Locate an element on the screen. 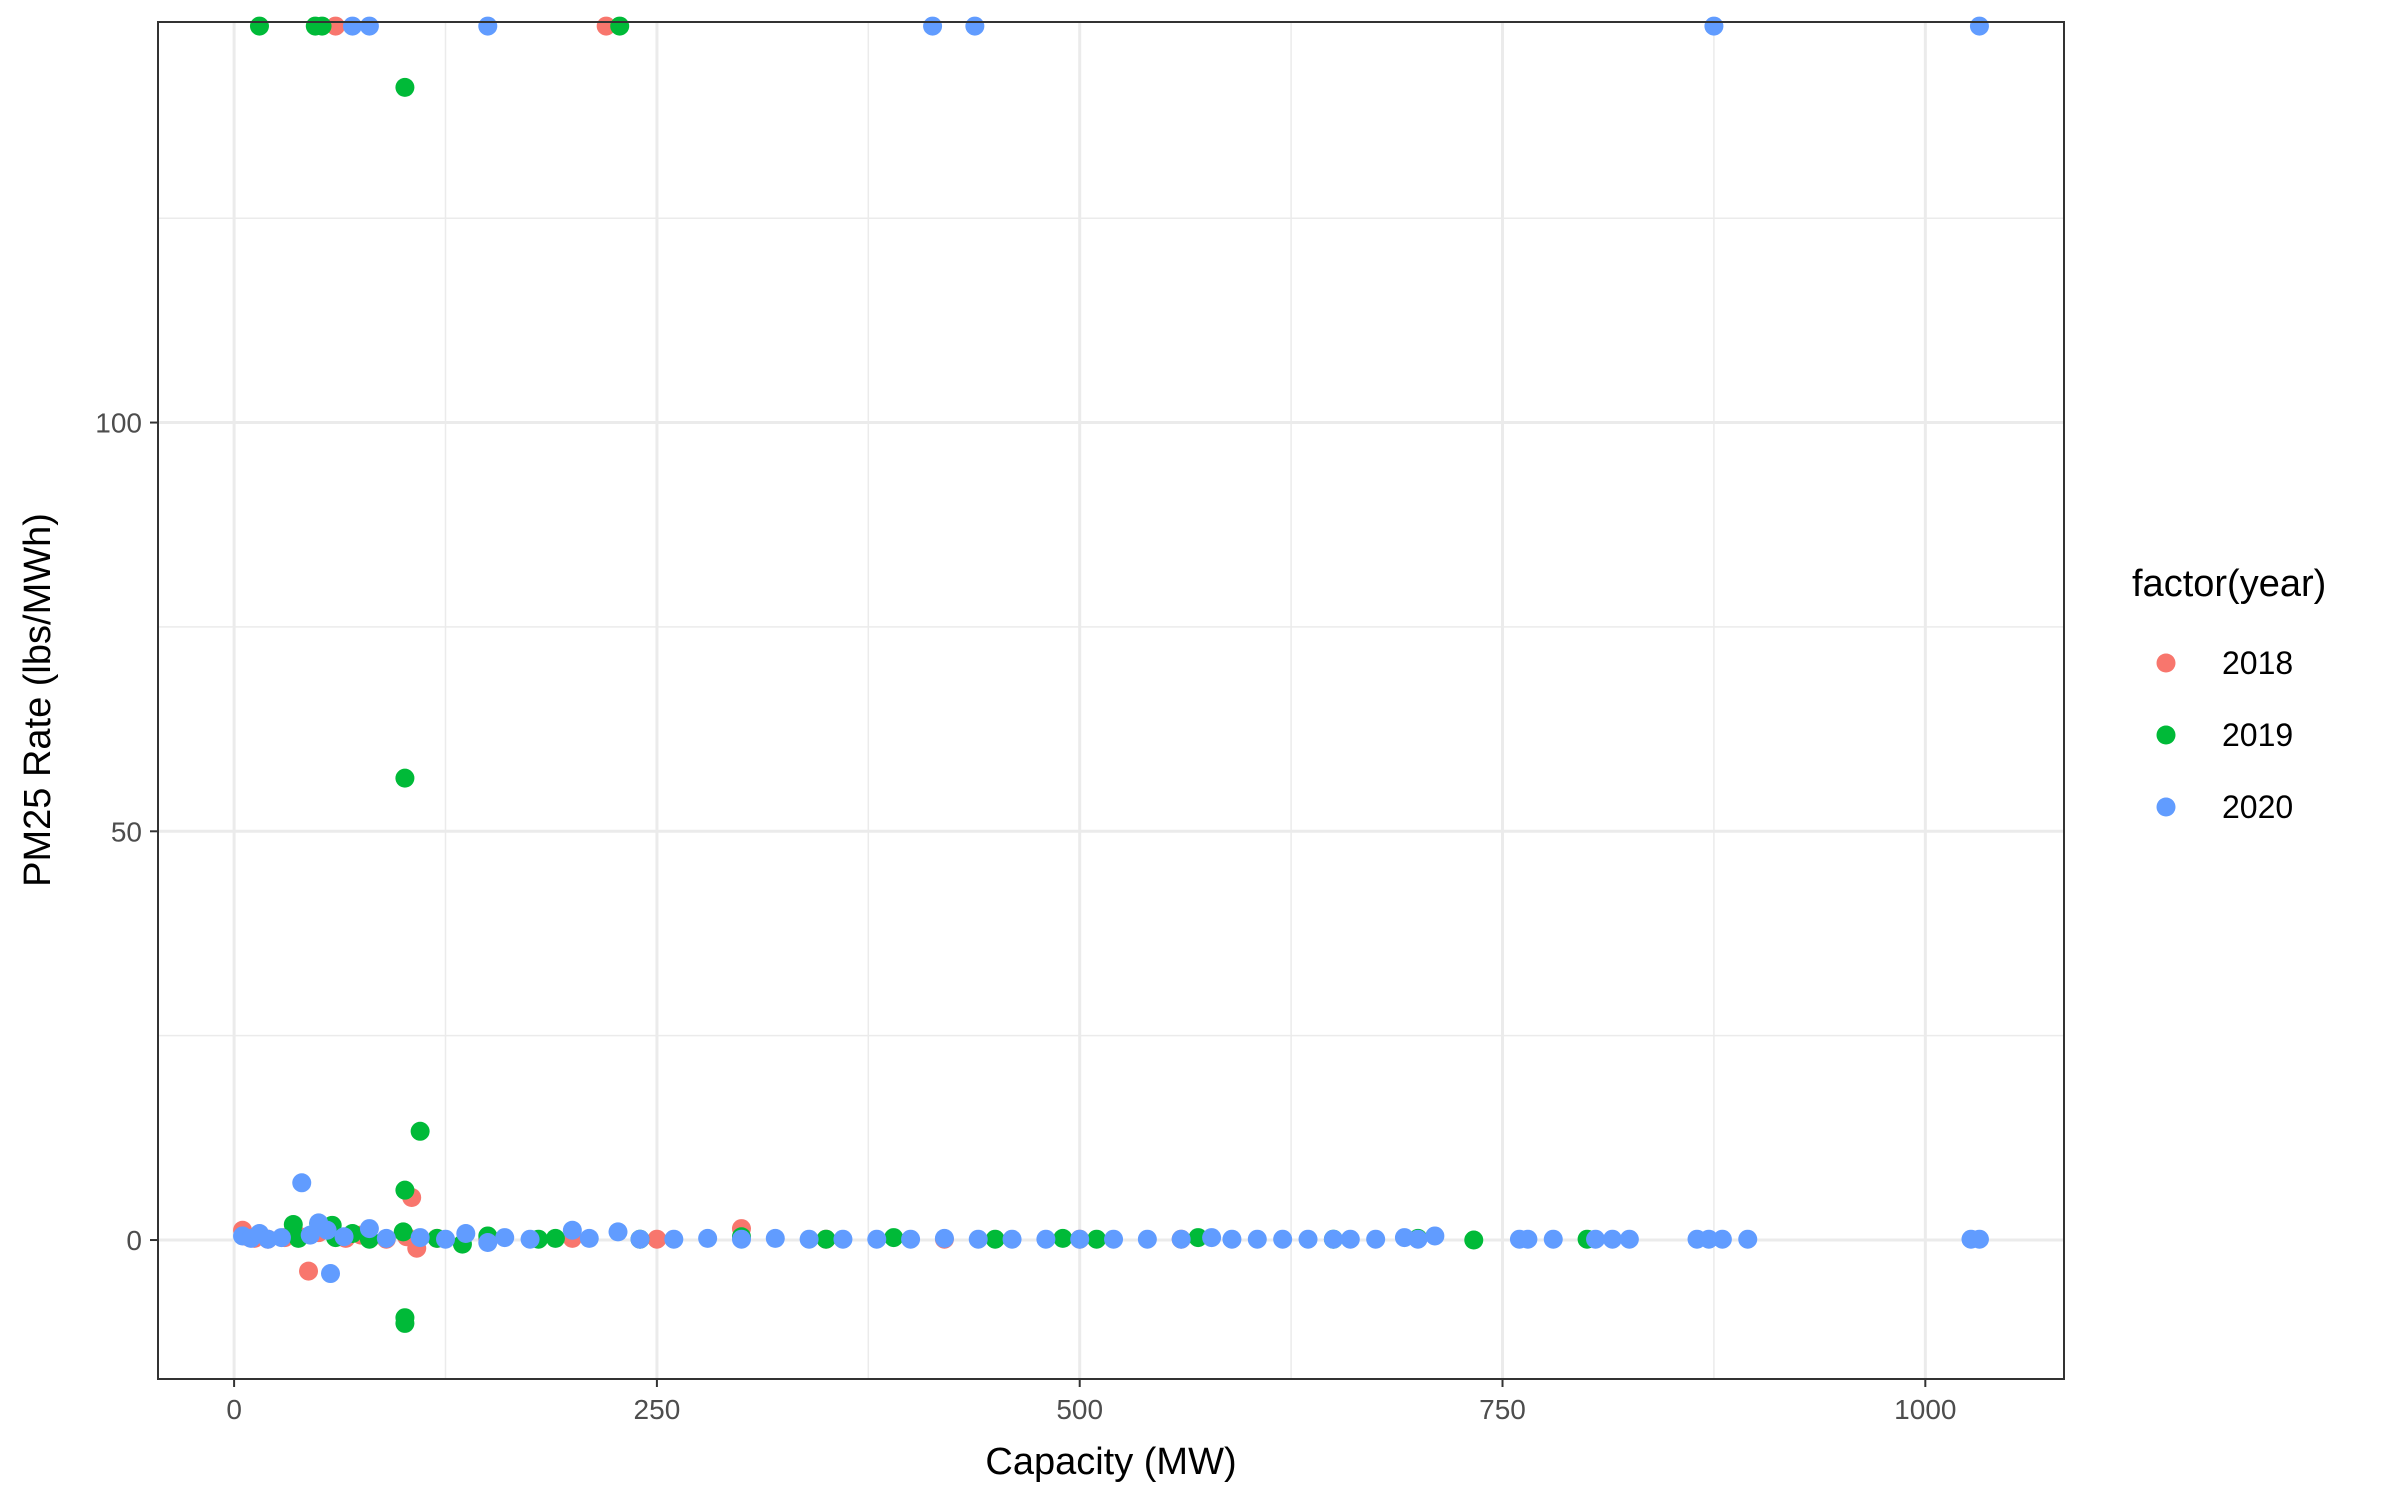 The width and height of the screenshot is (2400, 1500). legend-label-2020: 2020 is located at coordinates (2257, 807).